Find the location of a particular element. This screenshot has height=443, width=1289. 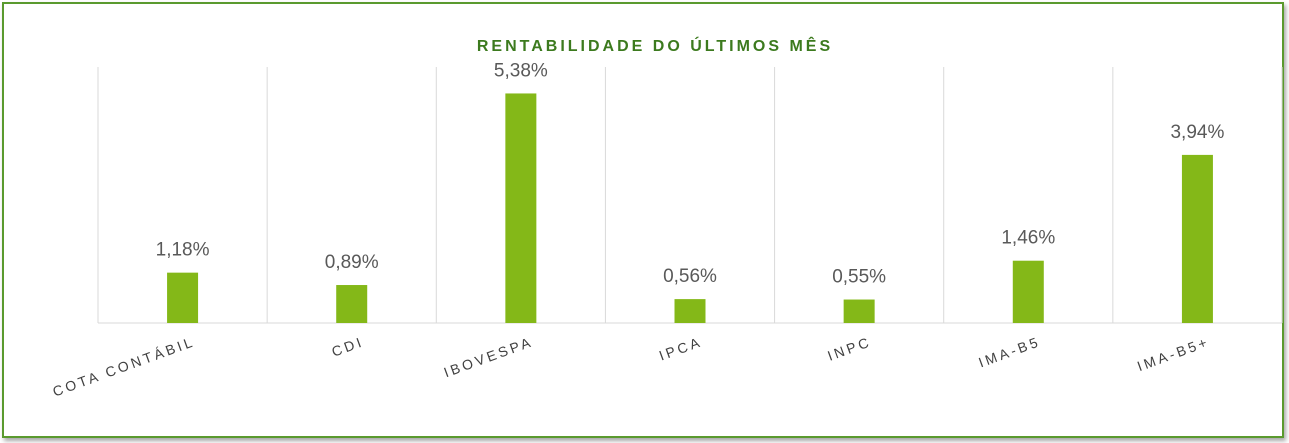

data-label: 1,18% is located at coordinates (183, 250).